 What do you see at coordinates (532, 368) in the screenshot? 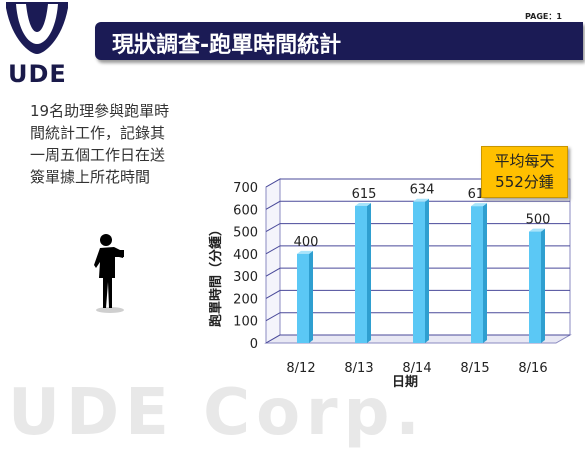
I see `x-tick-label: 8/16` at bounding box center [532, 368].